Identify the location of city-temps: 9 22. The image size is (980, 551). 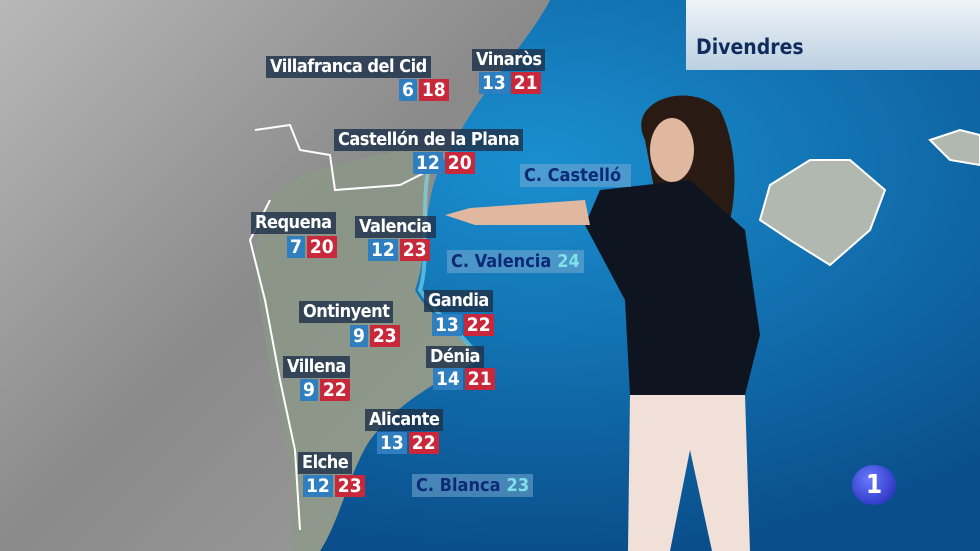
(325, 390).